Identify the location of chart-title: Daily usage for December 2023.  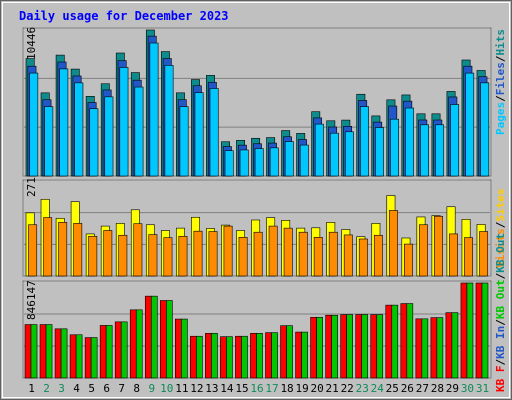
(124, 16).